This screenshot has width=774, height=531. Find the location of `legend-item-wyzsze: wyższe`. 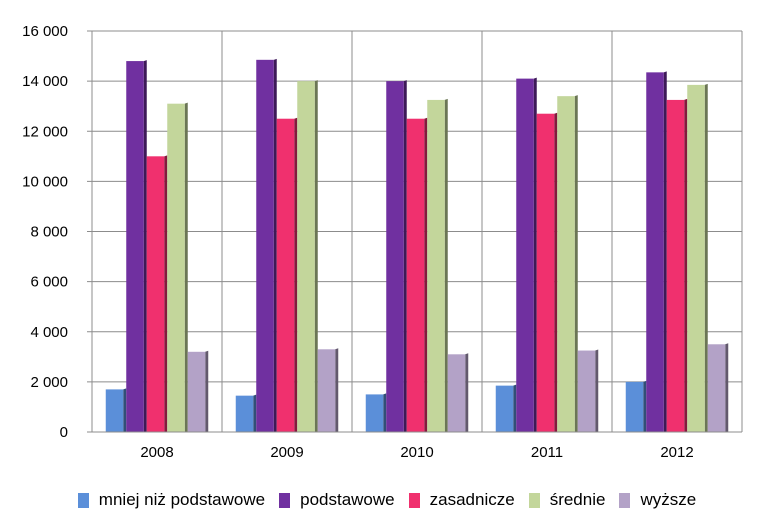

legend-item-wyzsze: wyższe is located at coordinates (657, 500).